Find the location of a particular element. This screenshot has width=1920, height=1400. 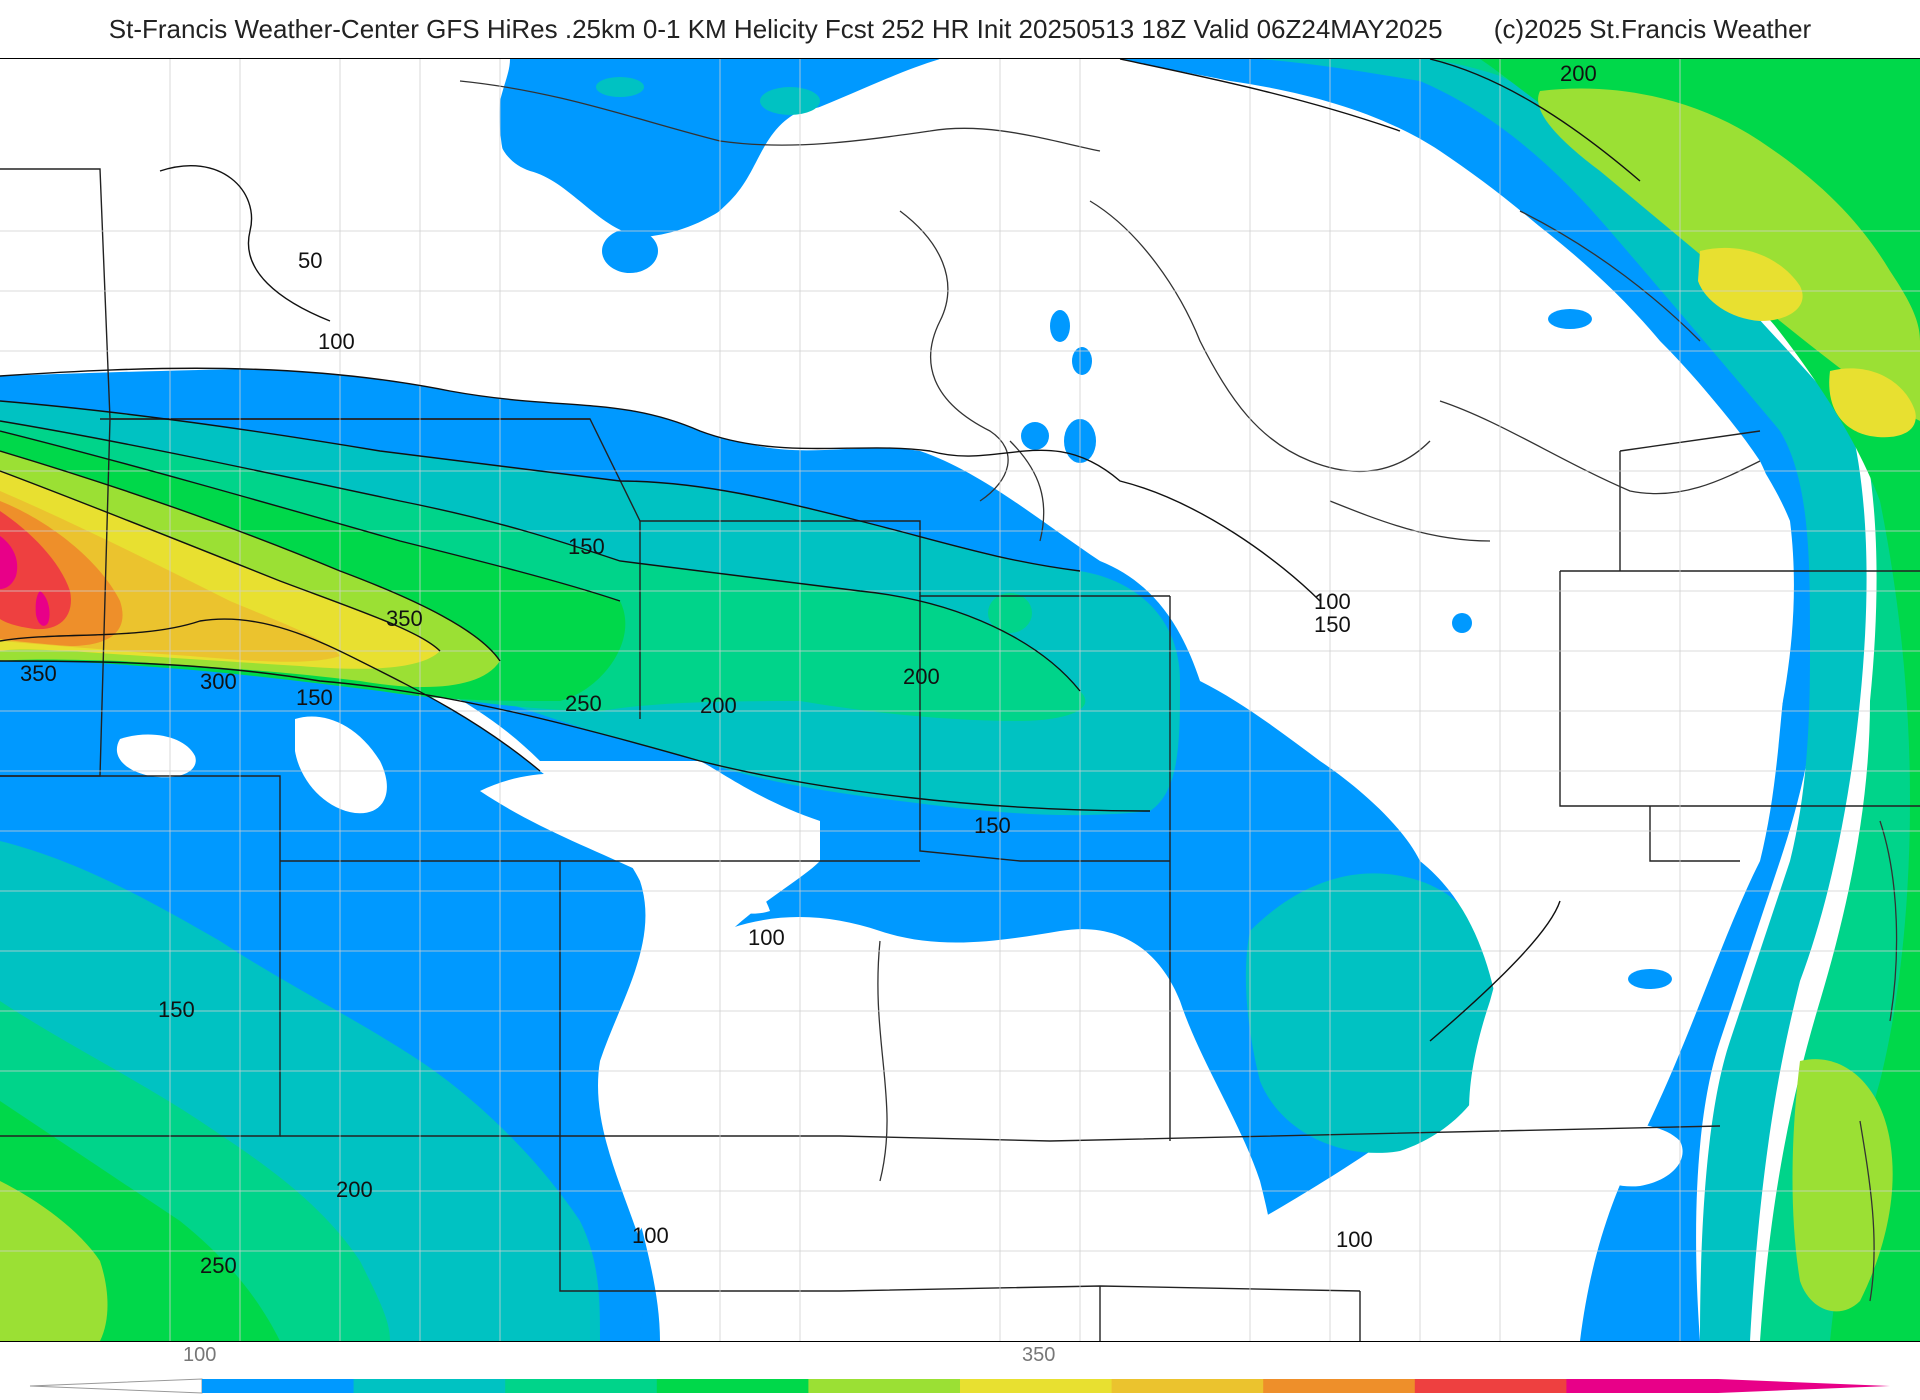

helicity-350-region-northeast is located at coordinates (1750, 284).